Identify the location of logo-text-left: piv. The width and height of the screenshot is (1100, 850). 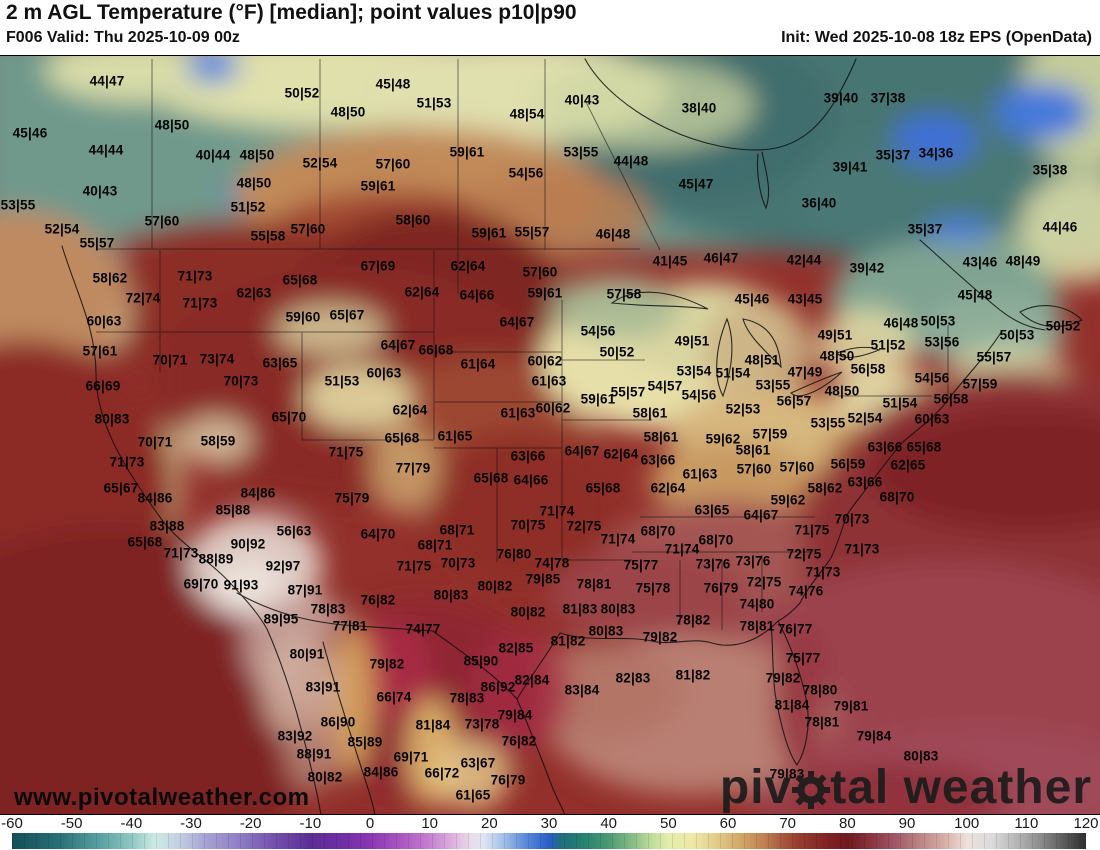
(756, 787).